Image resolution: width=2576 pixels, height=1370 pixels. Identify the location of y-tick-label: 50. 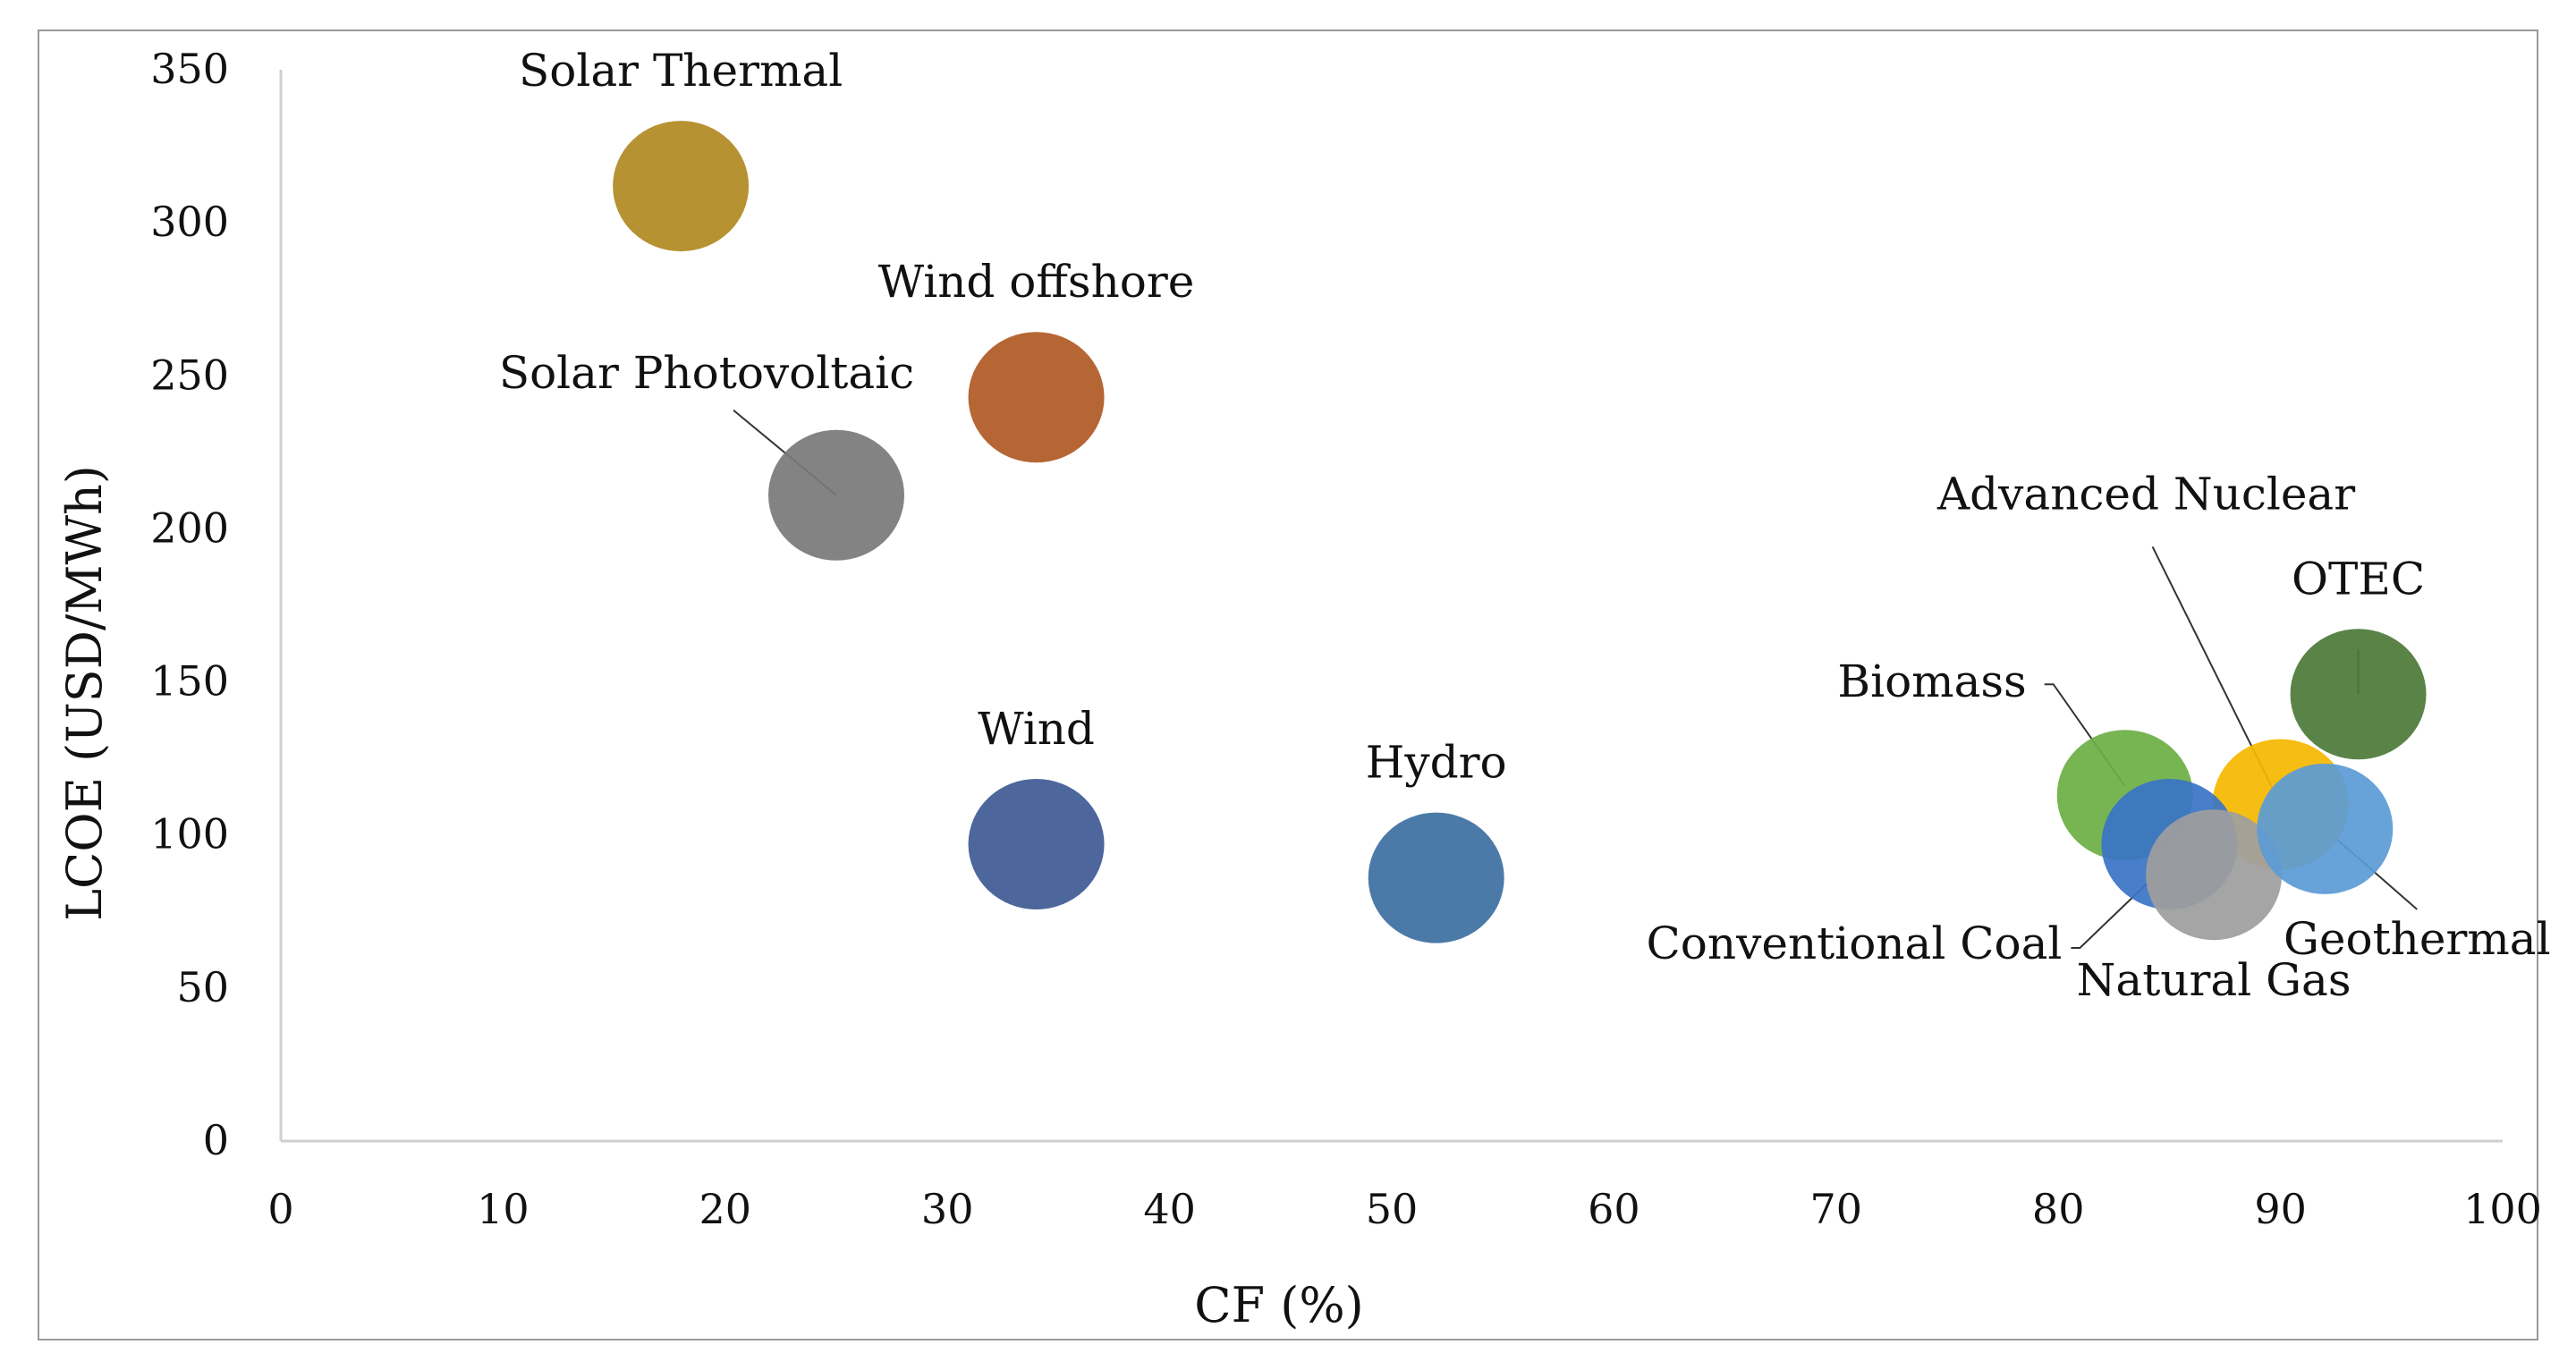
(202, 987).